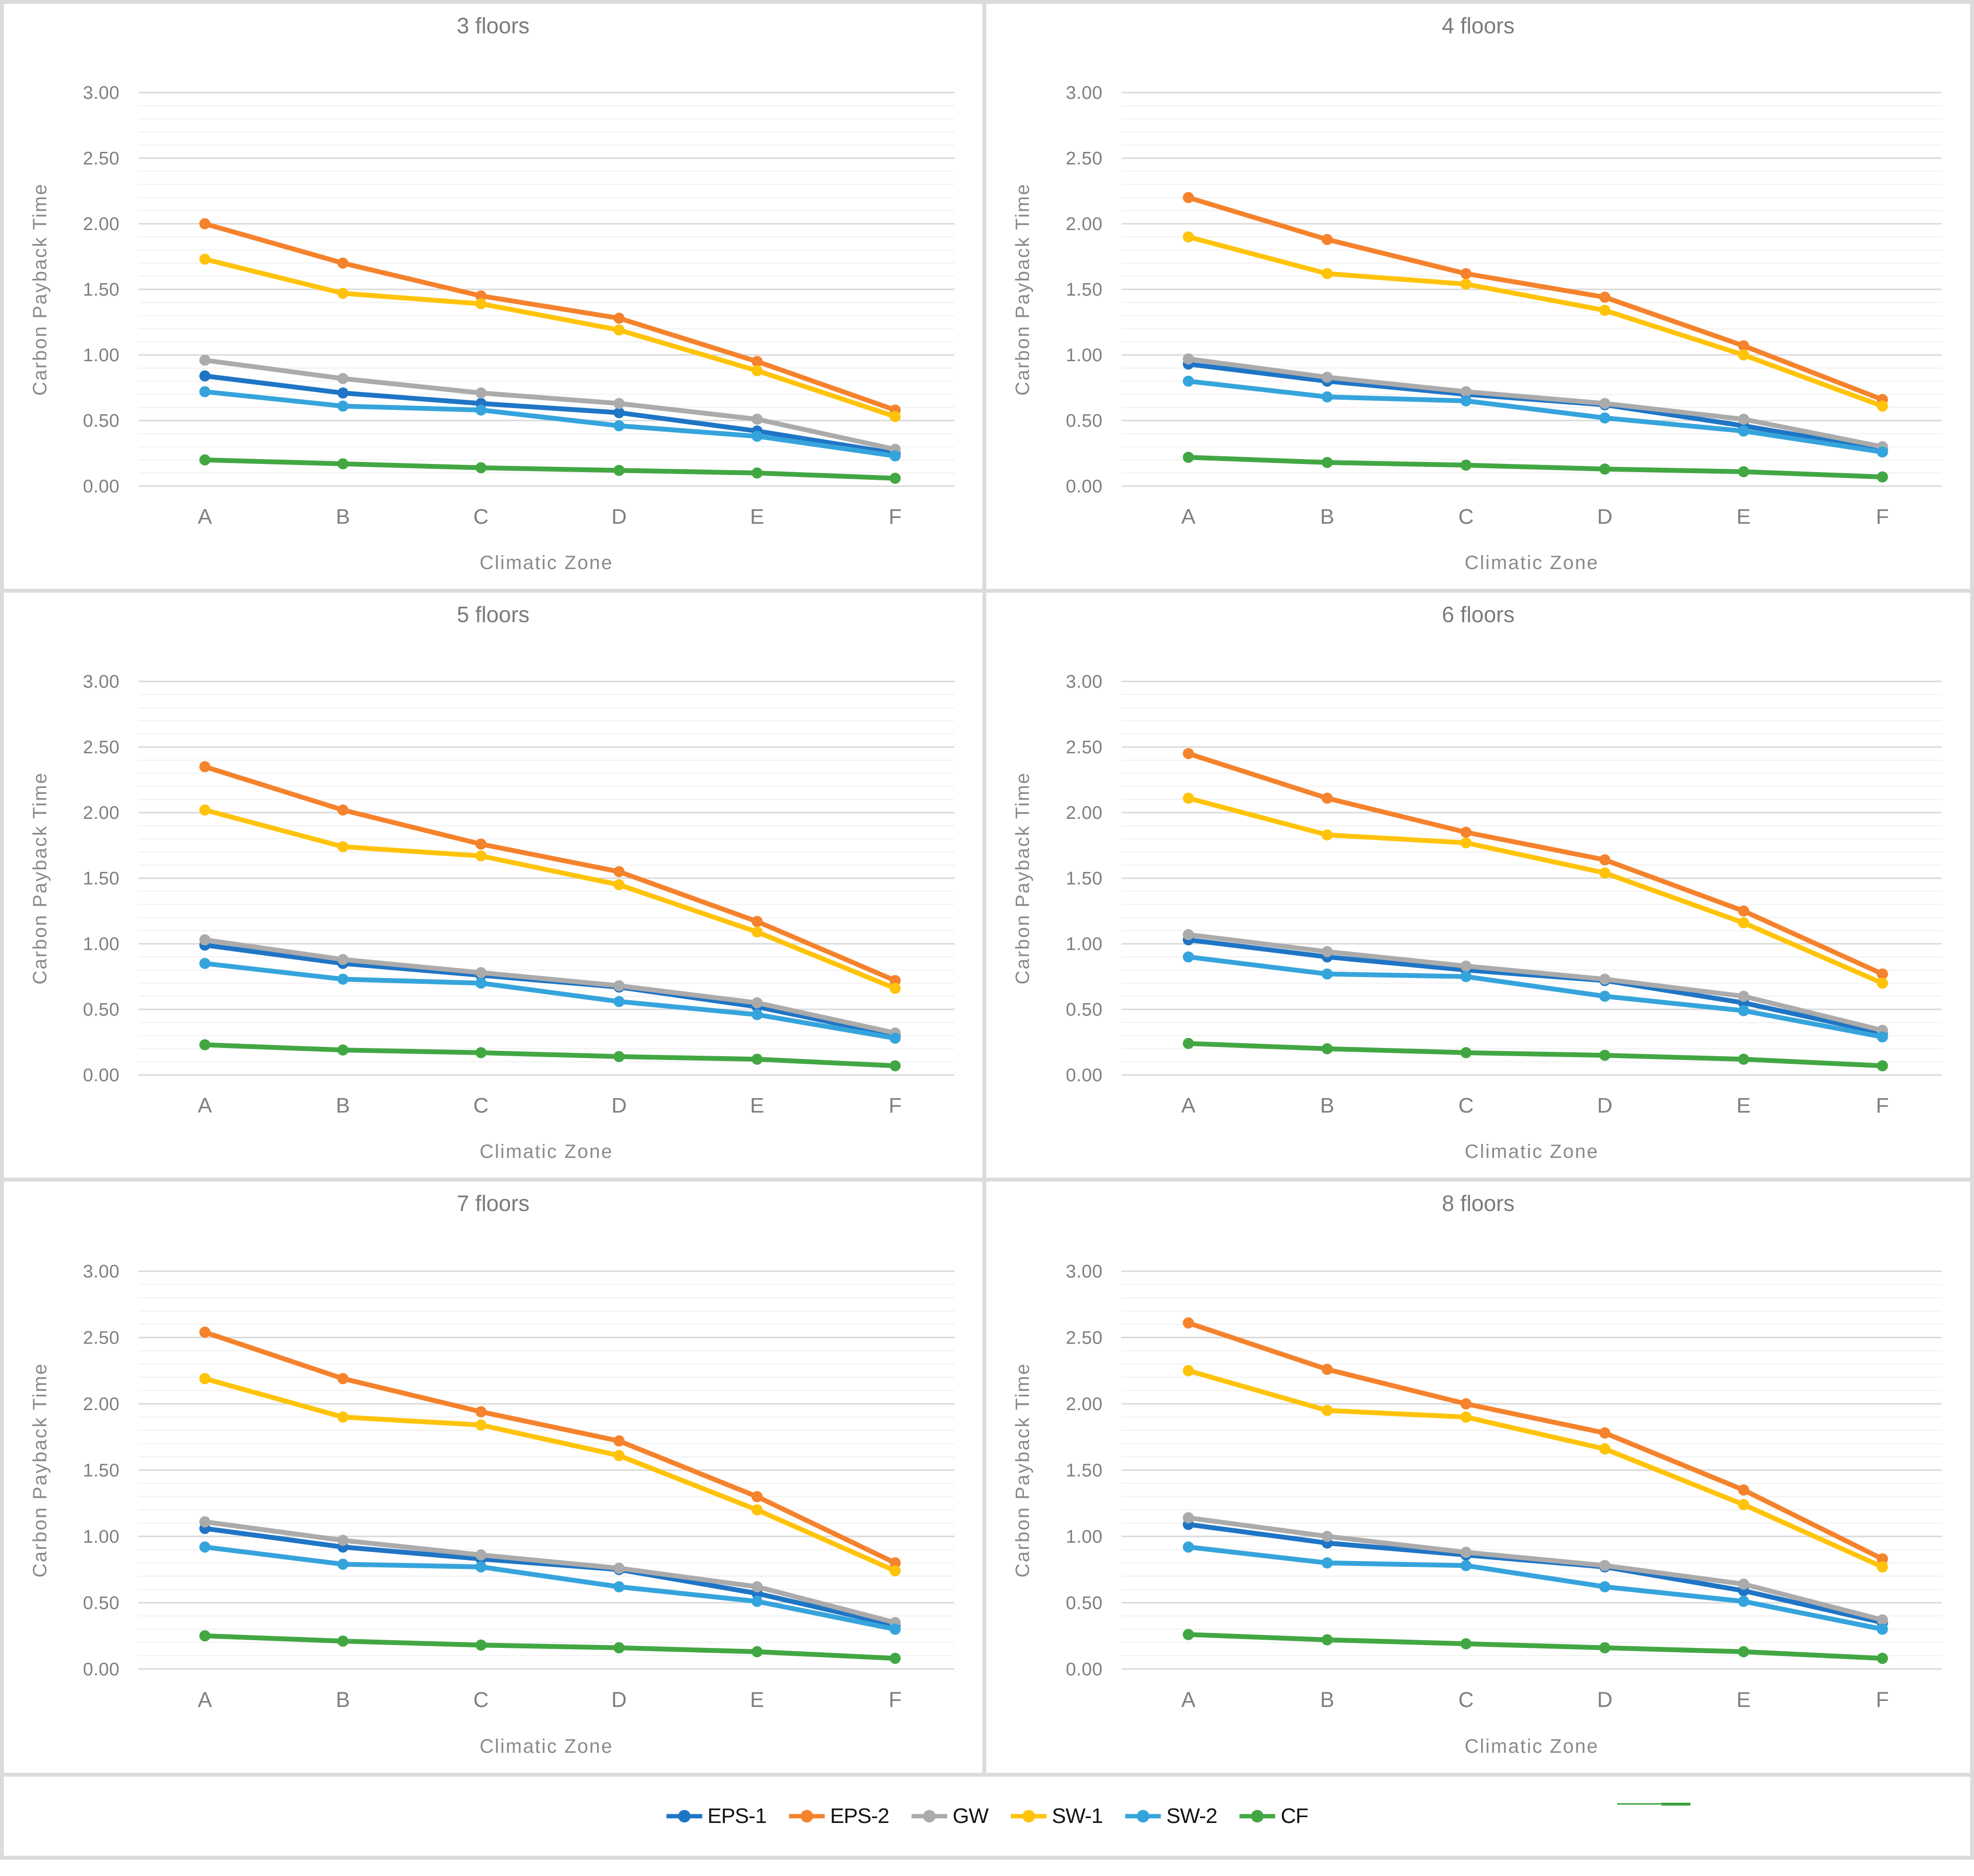 The width and height of the screenshot is (1974, 1876). Describe the element at coordinates (101, 682) in the screenshot. I see `y-tick-label: 3.00` at that location.